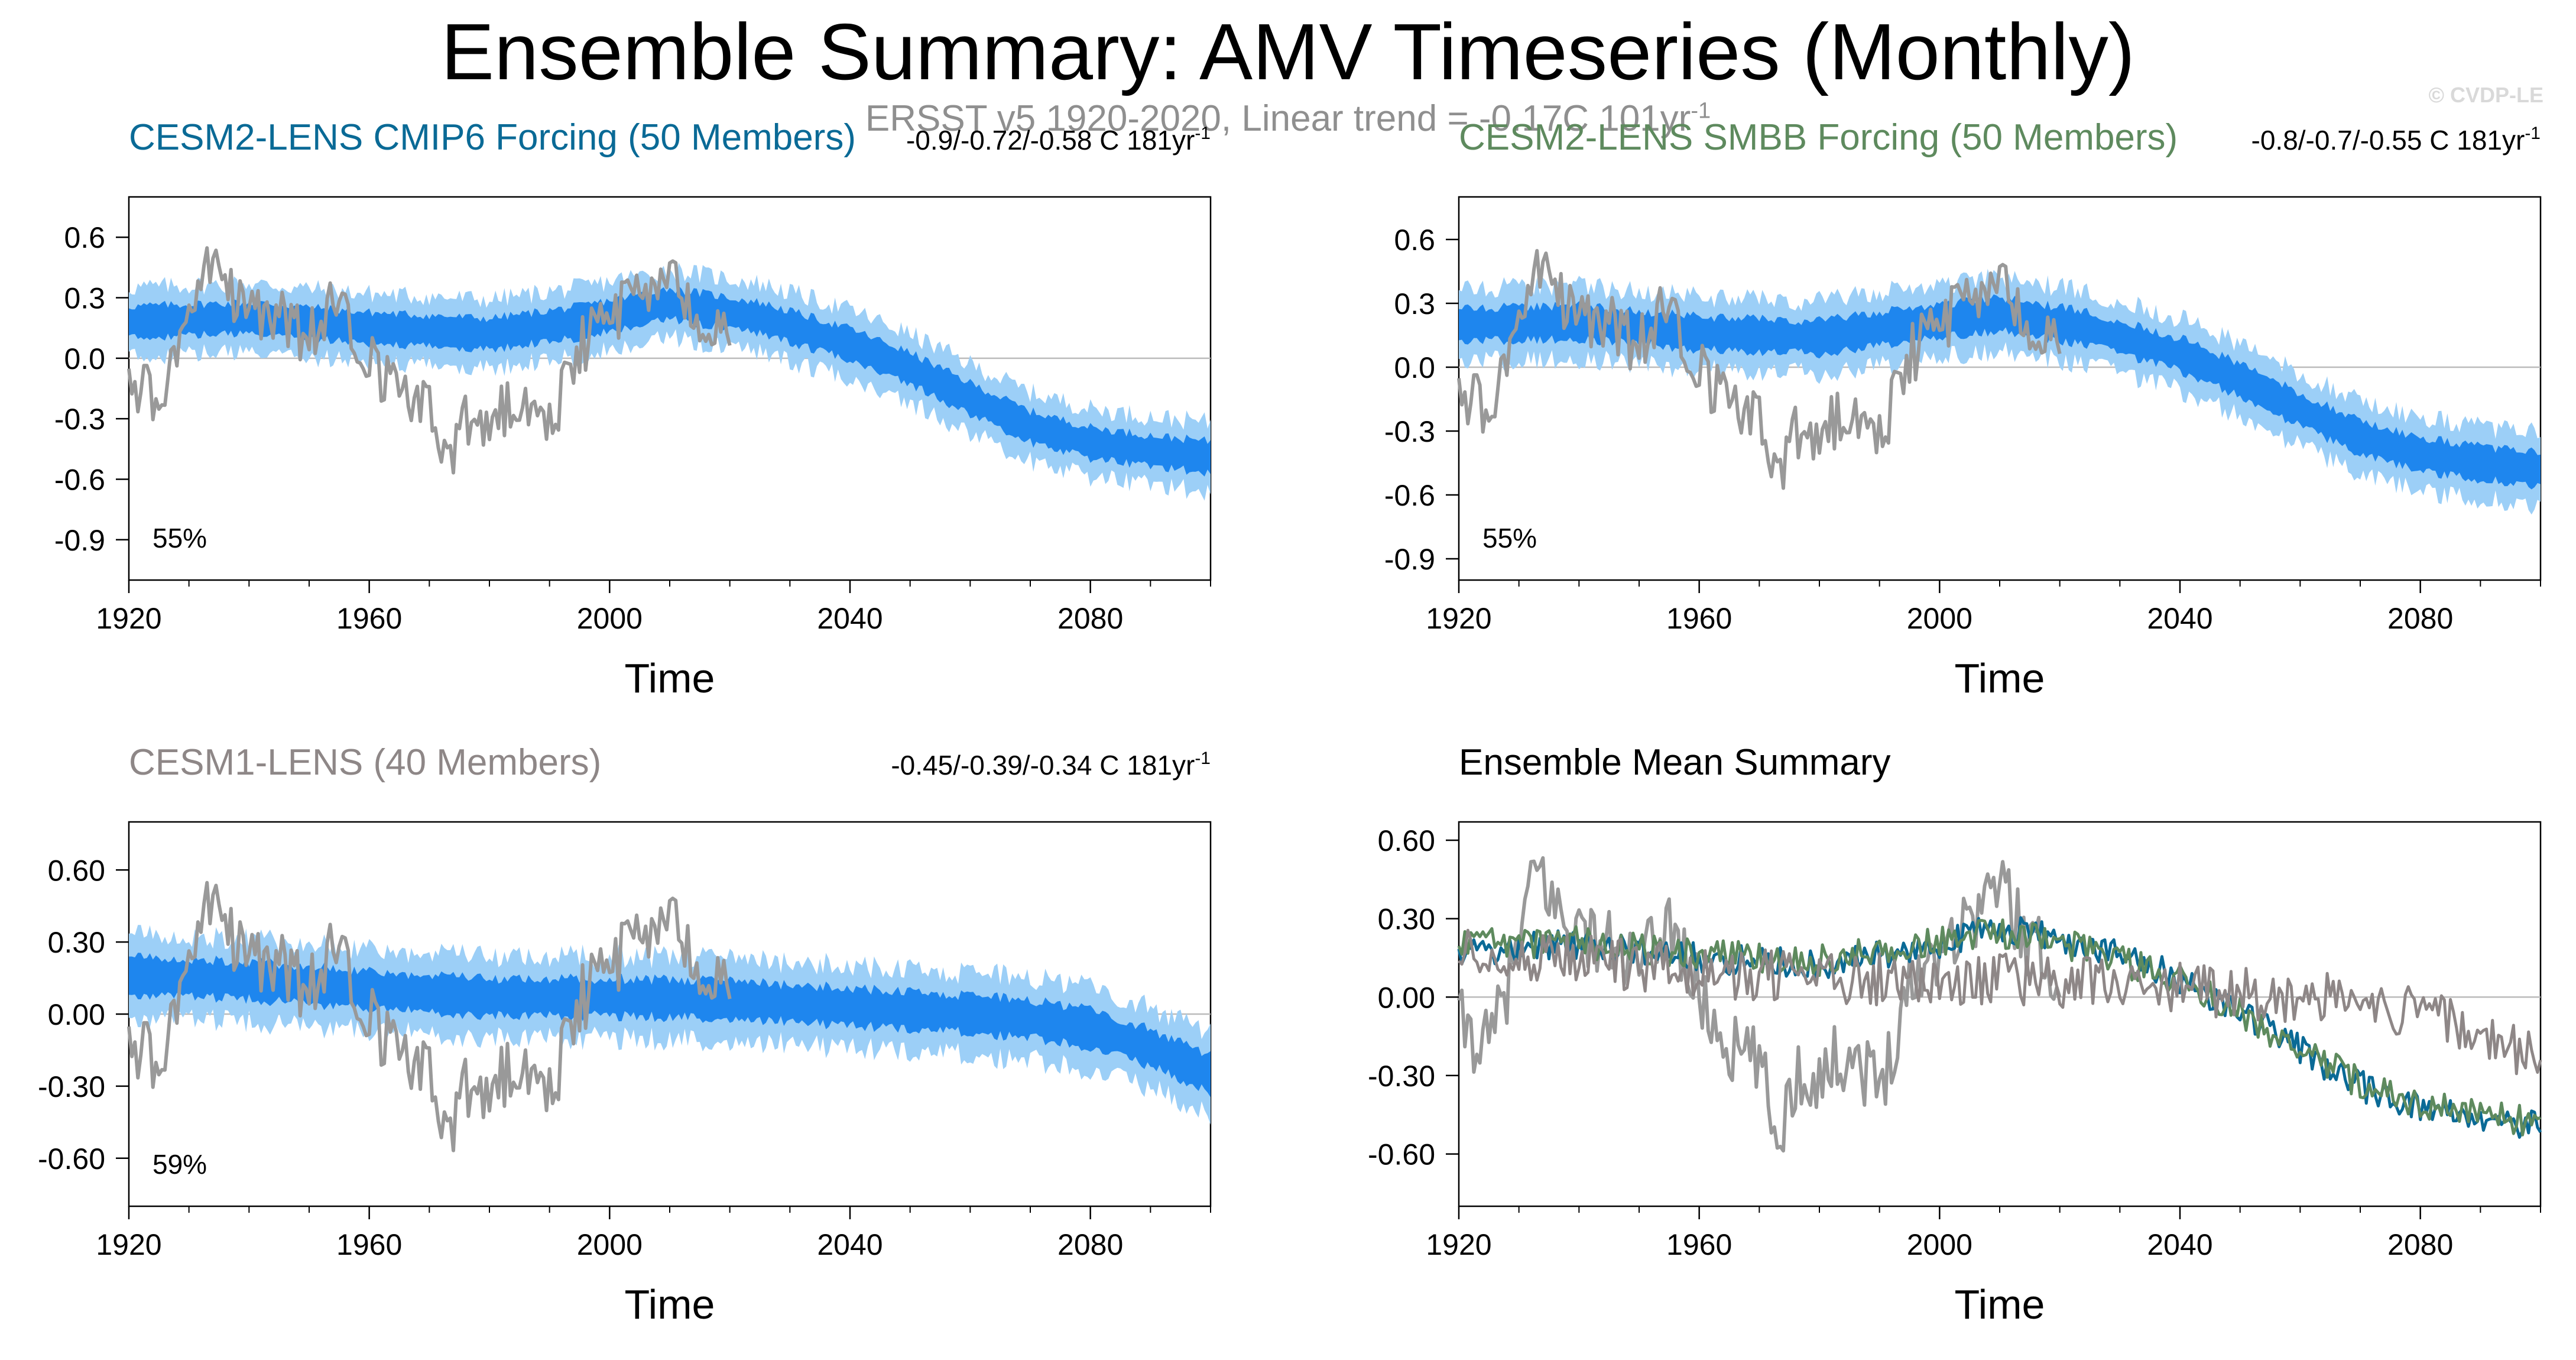 This screenshot has width=2576, height=1360. Describe the element at coordinates (1701, 111) in the screenshot. I see `observation-label-exponent: -1` at that location.